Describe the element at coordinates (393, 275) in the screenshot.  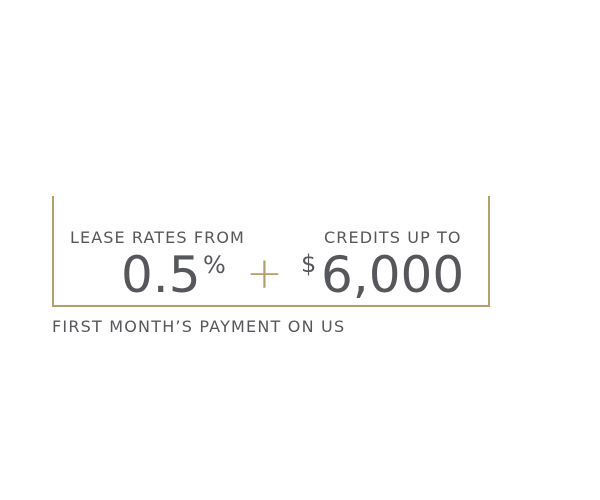
I see `credit-amount: 6,000` at that location.